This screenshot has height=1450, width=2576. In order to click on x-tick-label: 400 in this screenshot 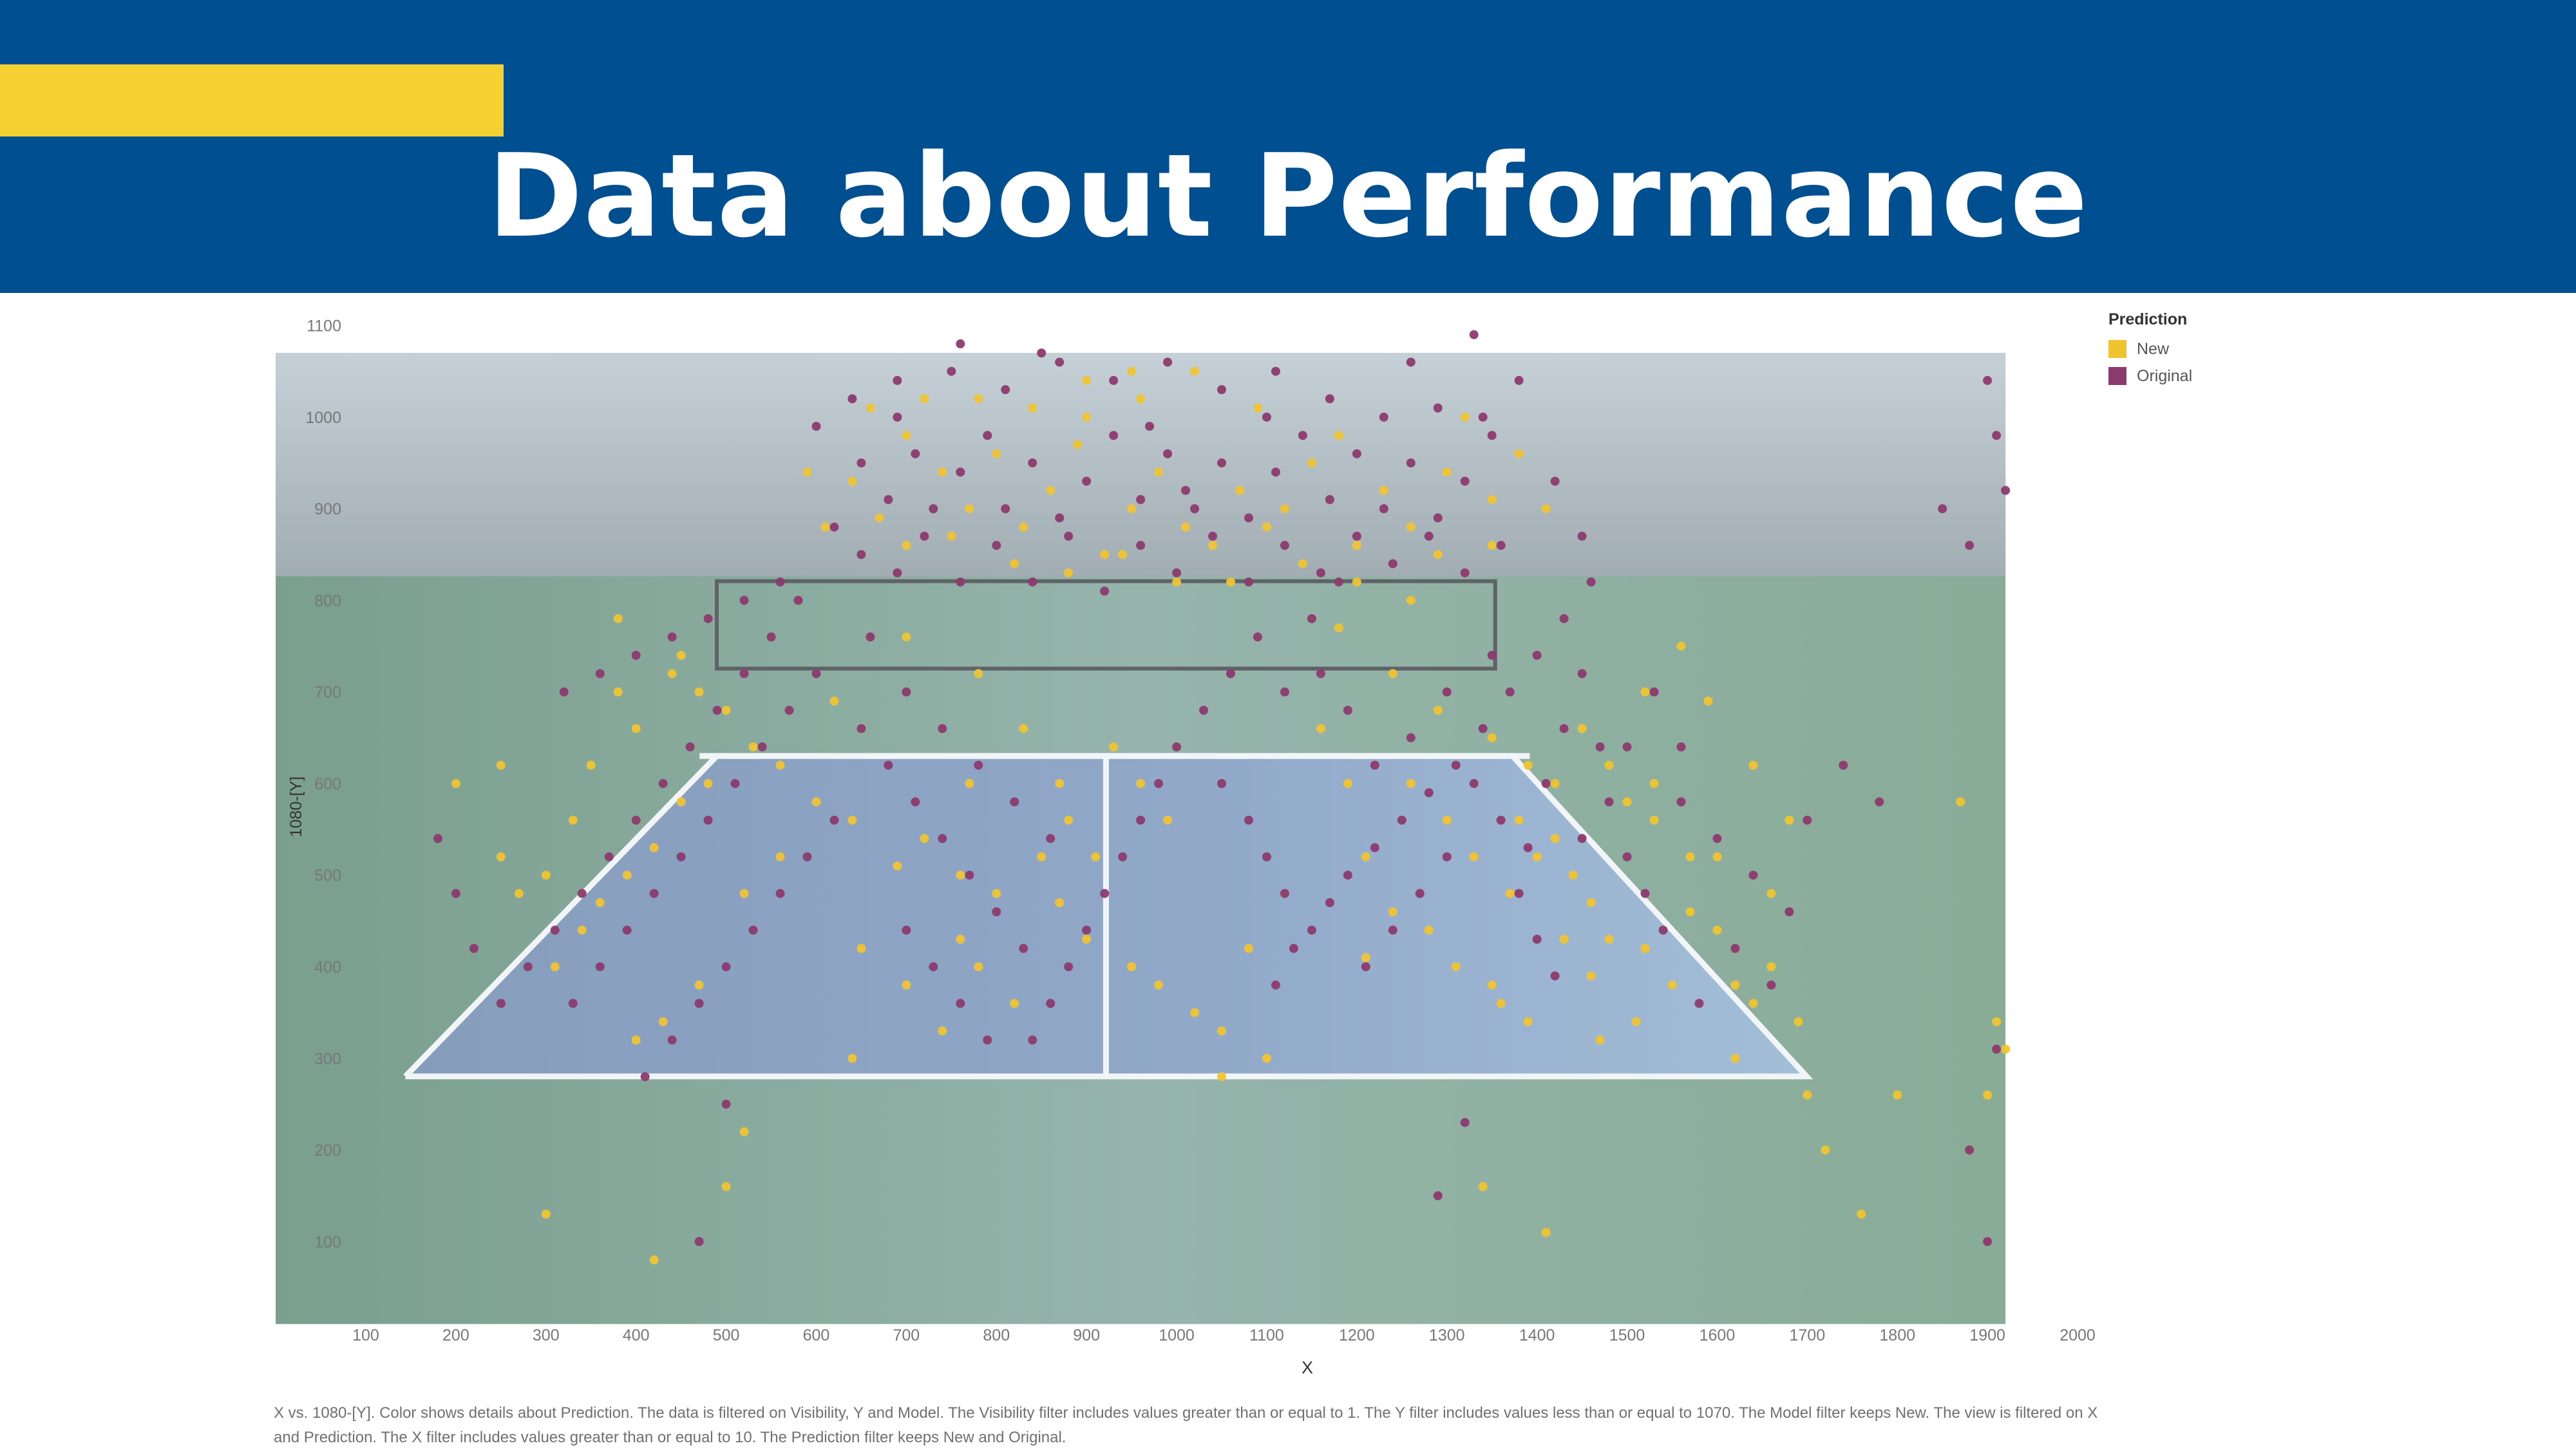, I will do `click(636, 1335)`.